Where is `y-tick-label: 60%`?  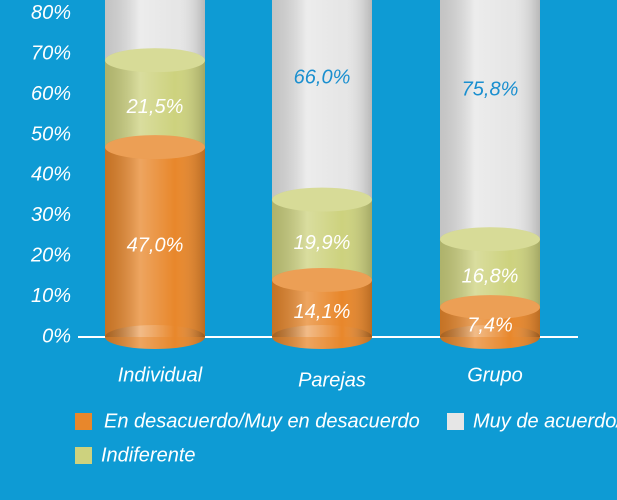
y-tick-label: 60% is located at coordinates (51, 94).